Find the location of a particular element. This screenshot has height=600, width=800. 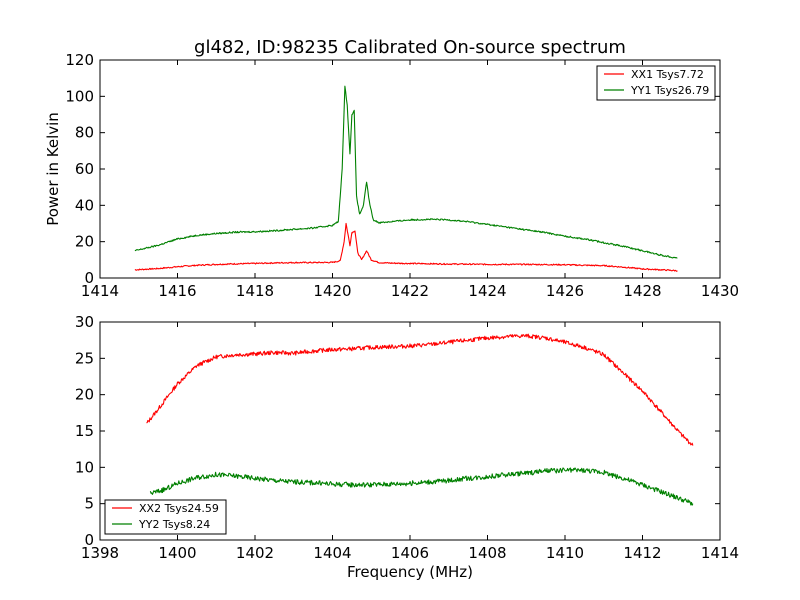

legend-bottom-label-xx2: XX2 Tsys24.59 is located at coordinates (179, 508).